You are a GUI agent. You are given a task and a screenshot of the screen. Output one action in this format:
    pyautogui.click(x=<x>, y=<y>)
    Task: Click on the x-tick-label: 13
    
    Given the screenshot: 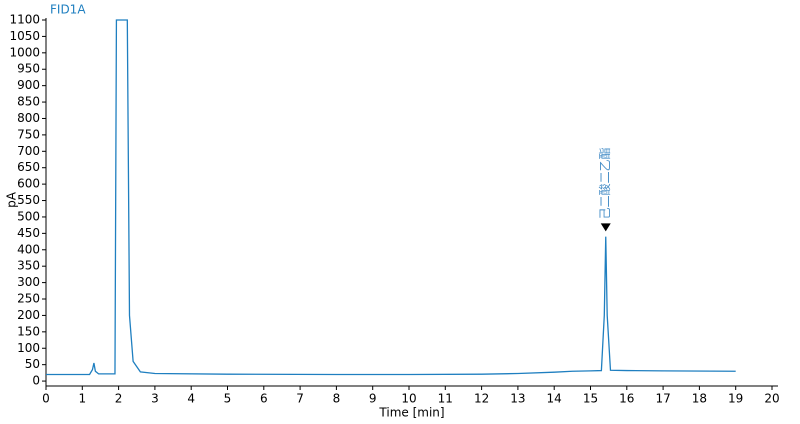 What is the action you would take?
    pyautogui.click(x=517, y=399)
    